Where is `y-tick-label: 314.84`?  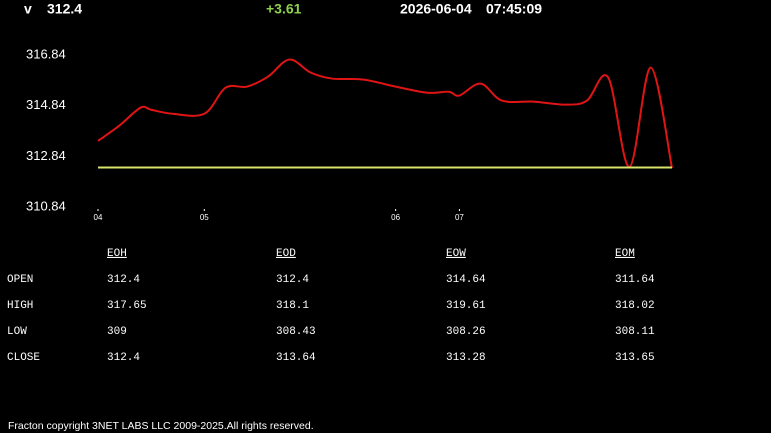 y-tick-label: 314.84 is located at coordinates (46, 104).